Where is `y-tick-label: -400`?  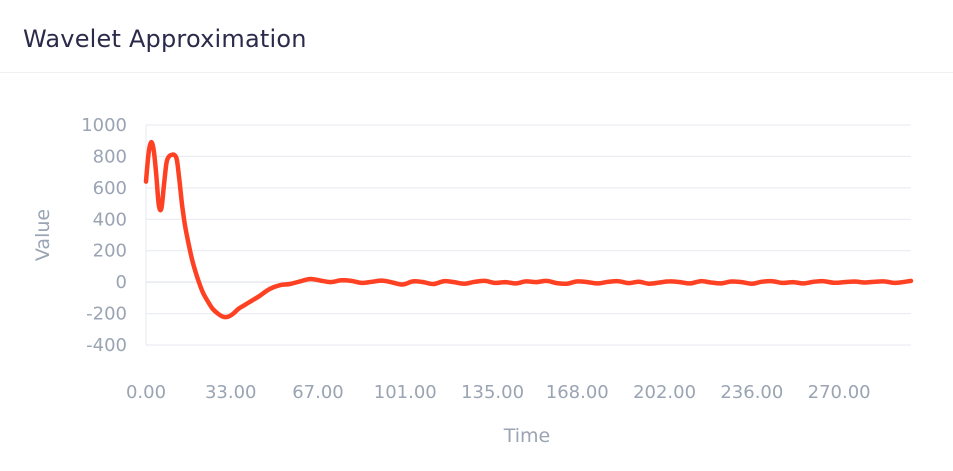 y-tick-label: -400 is located at coordinates (106, 345).